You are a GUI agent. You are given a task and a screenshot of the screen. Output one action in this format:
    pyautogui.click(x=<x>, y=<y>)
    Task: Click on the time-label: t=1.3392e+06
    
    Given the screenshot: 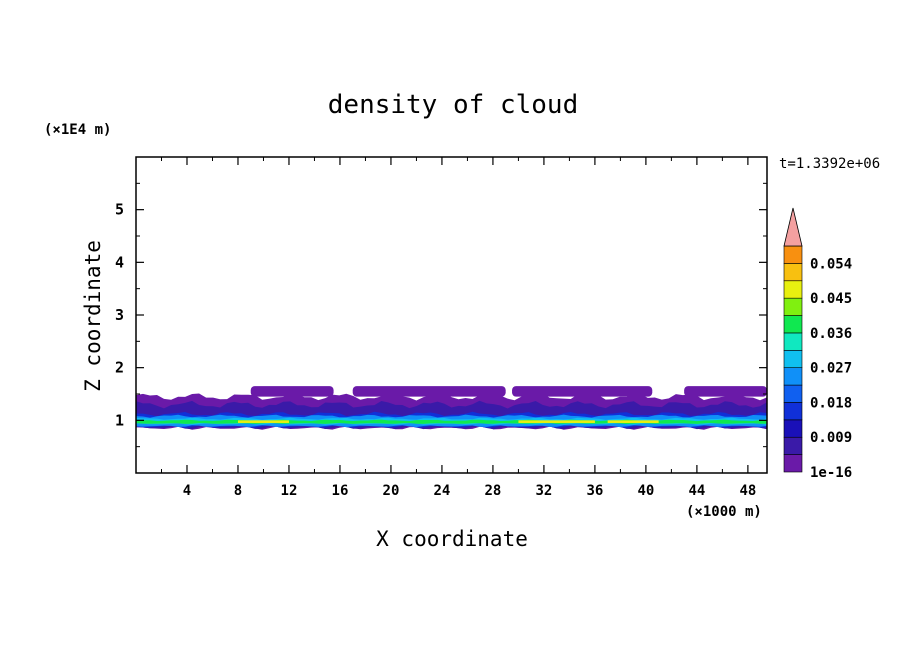 What is the action you would take?
    pyautogui.click(x=829, y=164)
    